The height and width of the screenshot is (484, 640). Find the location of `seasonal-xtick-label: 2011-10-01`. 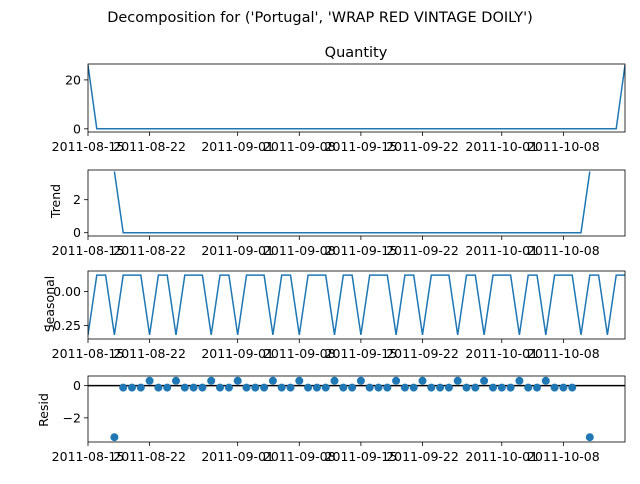

seasonal-xtick-label: 2011-10-01 is located at coordinates (501, 353).